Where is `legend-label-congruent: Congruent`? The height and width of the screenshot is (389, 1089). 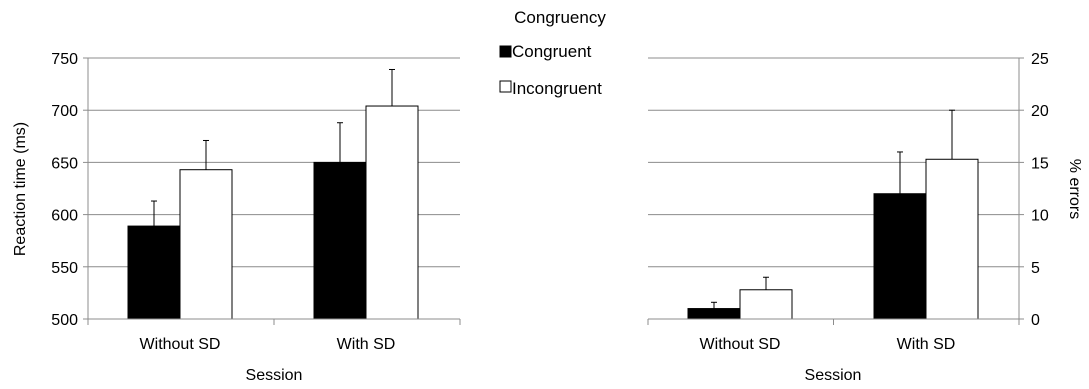 legend-label-congruent: Congruent is located at coordinates (552, 51).